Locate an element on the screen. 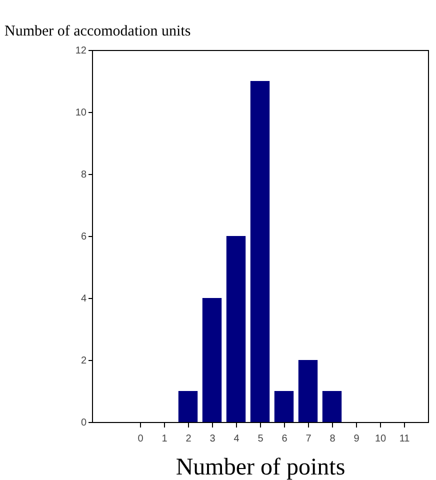 The width and height of the screenshot is (436, 480). x-tick-label: 5 is located at coordinates (261, 439).